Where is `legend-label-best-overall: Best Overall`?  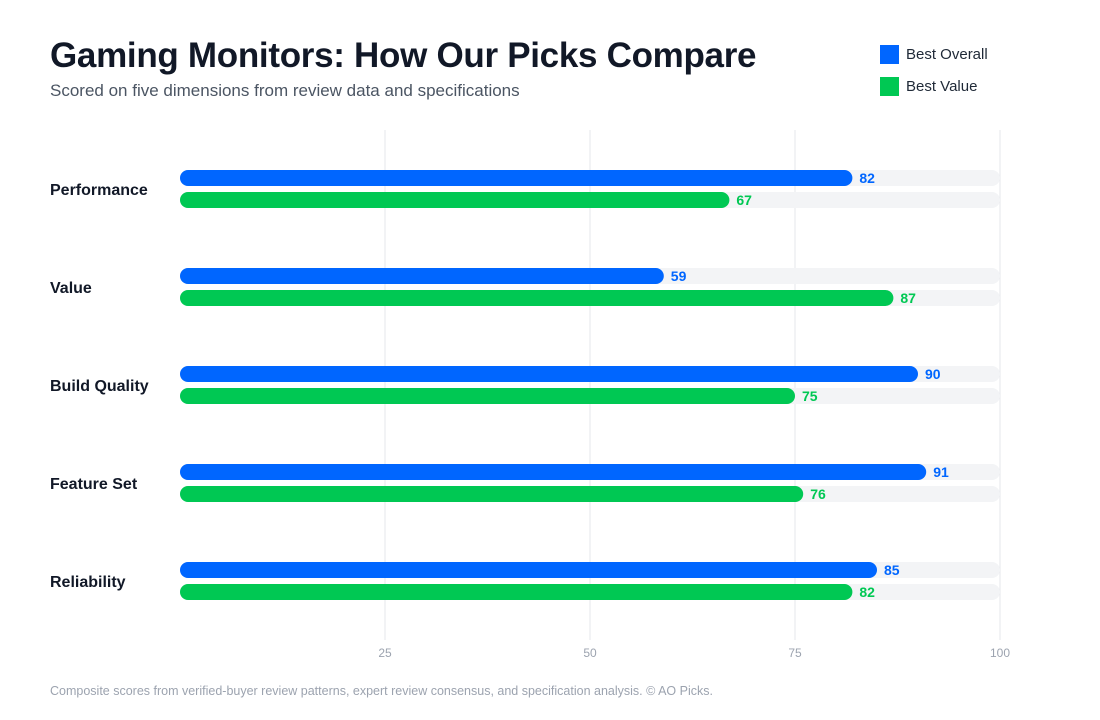 legend-label-best-overall: Best Overall is located at coordinates (947, 54).